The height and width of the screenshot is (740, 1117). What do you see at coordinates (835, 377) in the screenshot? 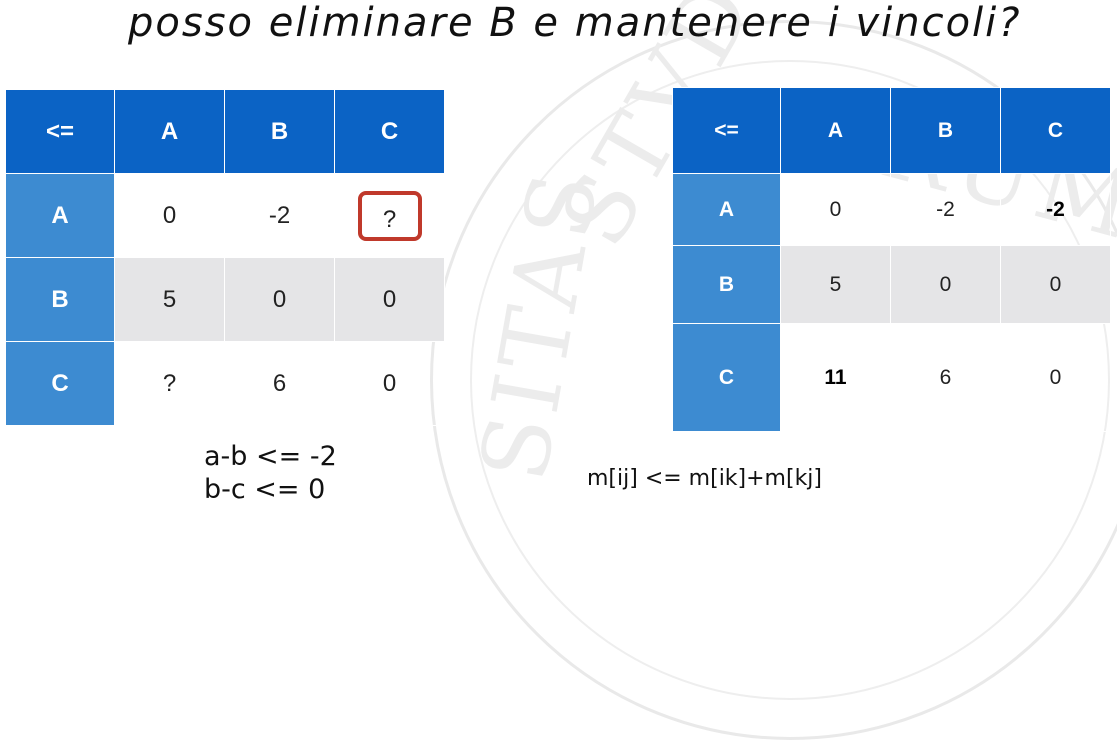
I see `cell-c-a: 11` at bounding box center [835, 377].